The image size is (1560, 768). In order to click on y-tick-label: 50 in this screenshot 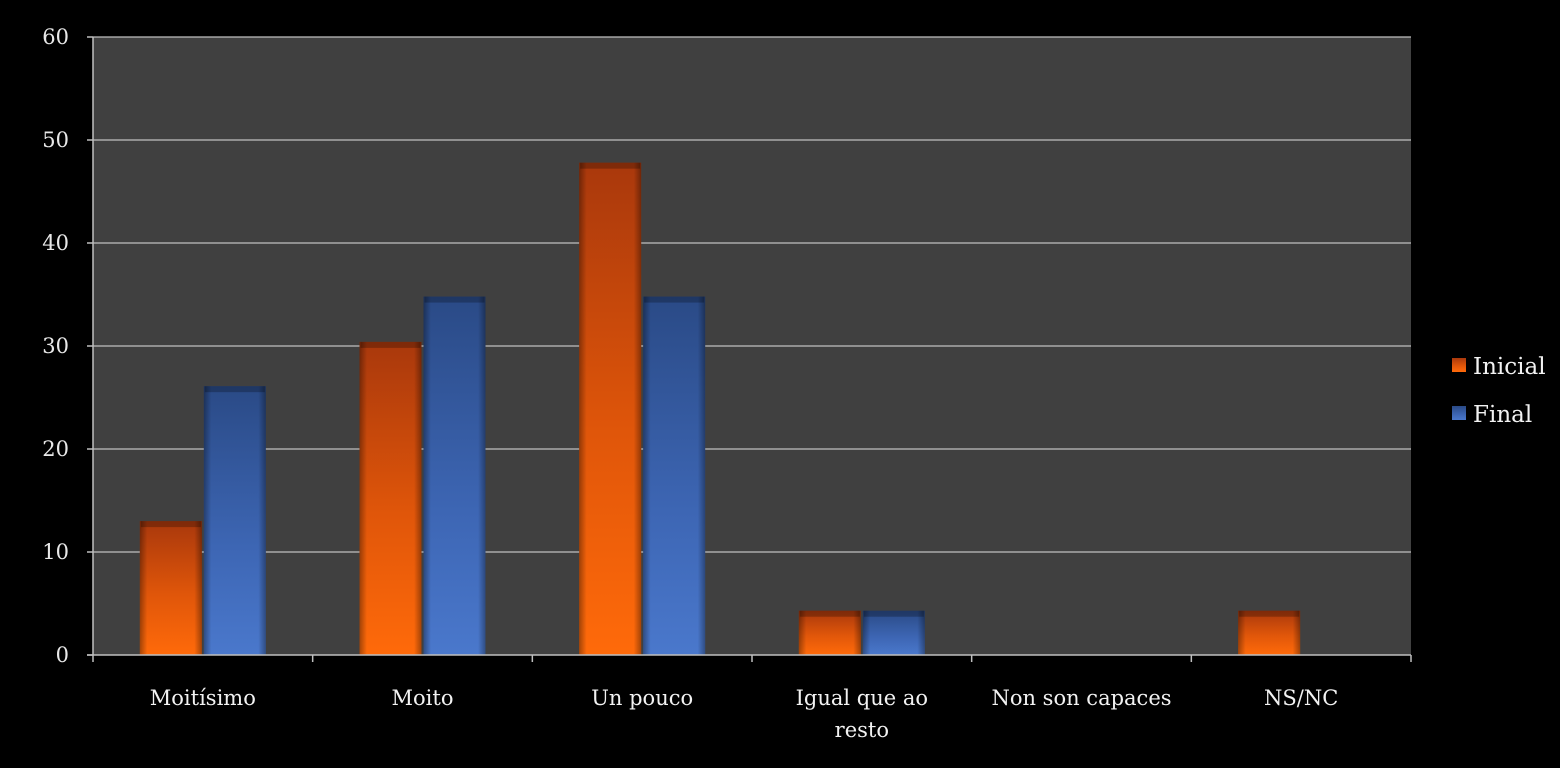, I will do `click(55, 140)`.